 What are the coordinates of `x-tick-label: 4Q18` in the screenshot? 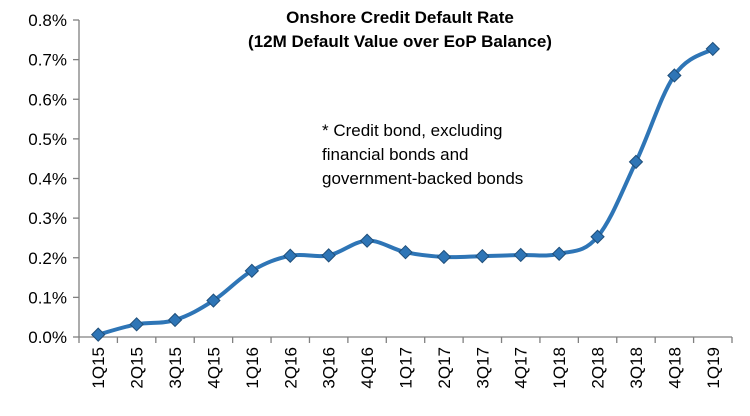 It's located at (674, 368).